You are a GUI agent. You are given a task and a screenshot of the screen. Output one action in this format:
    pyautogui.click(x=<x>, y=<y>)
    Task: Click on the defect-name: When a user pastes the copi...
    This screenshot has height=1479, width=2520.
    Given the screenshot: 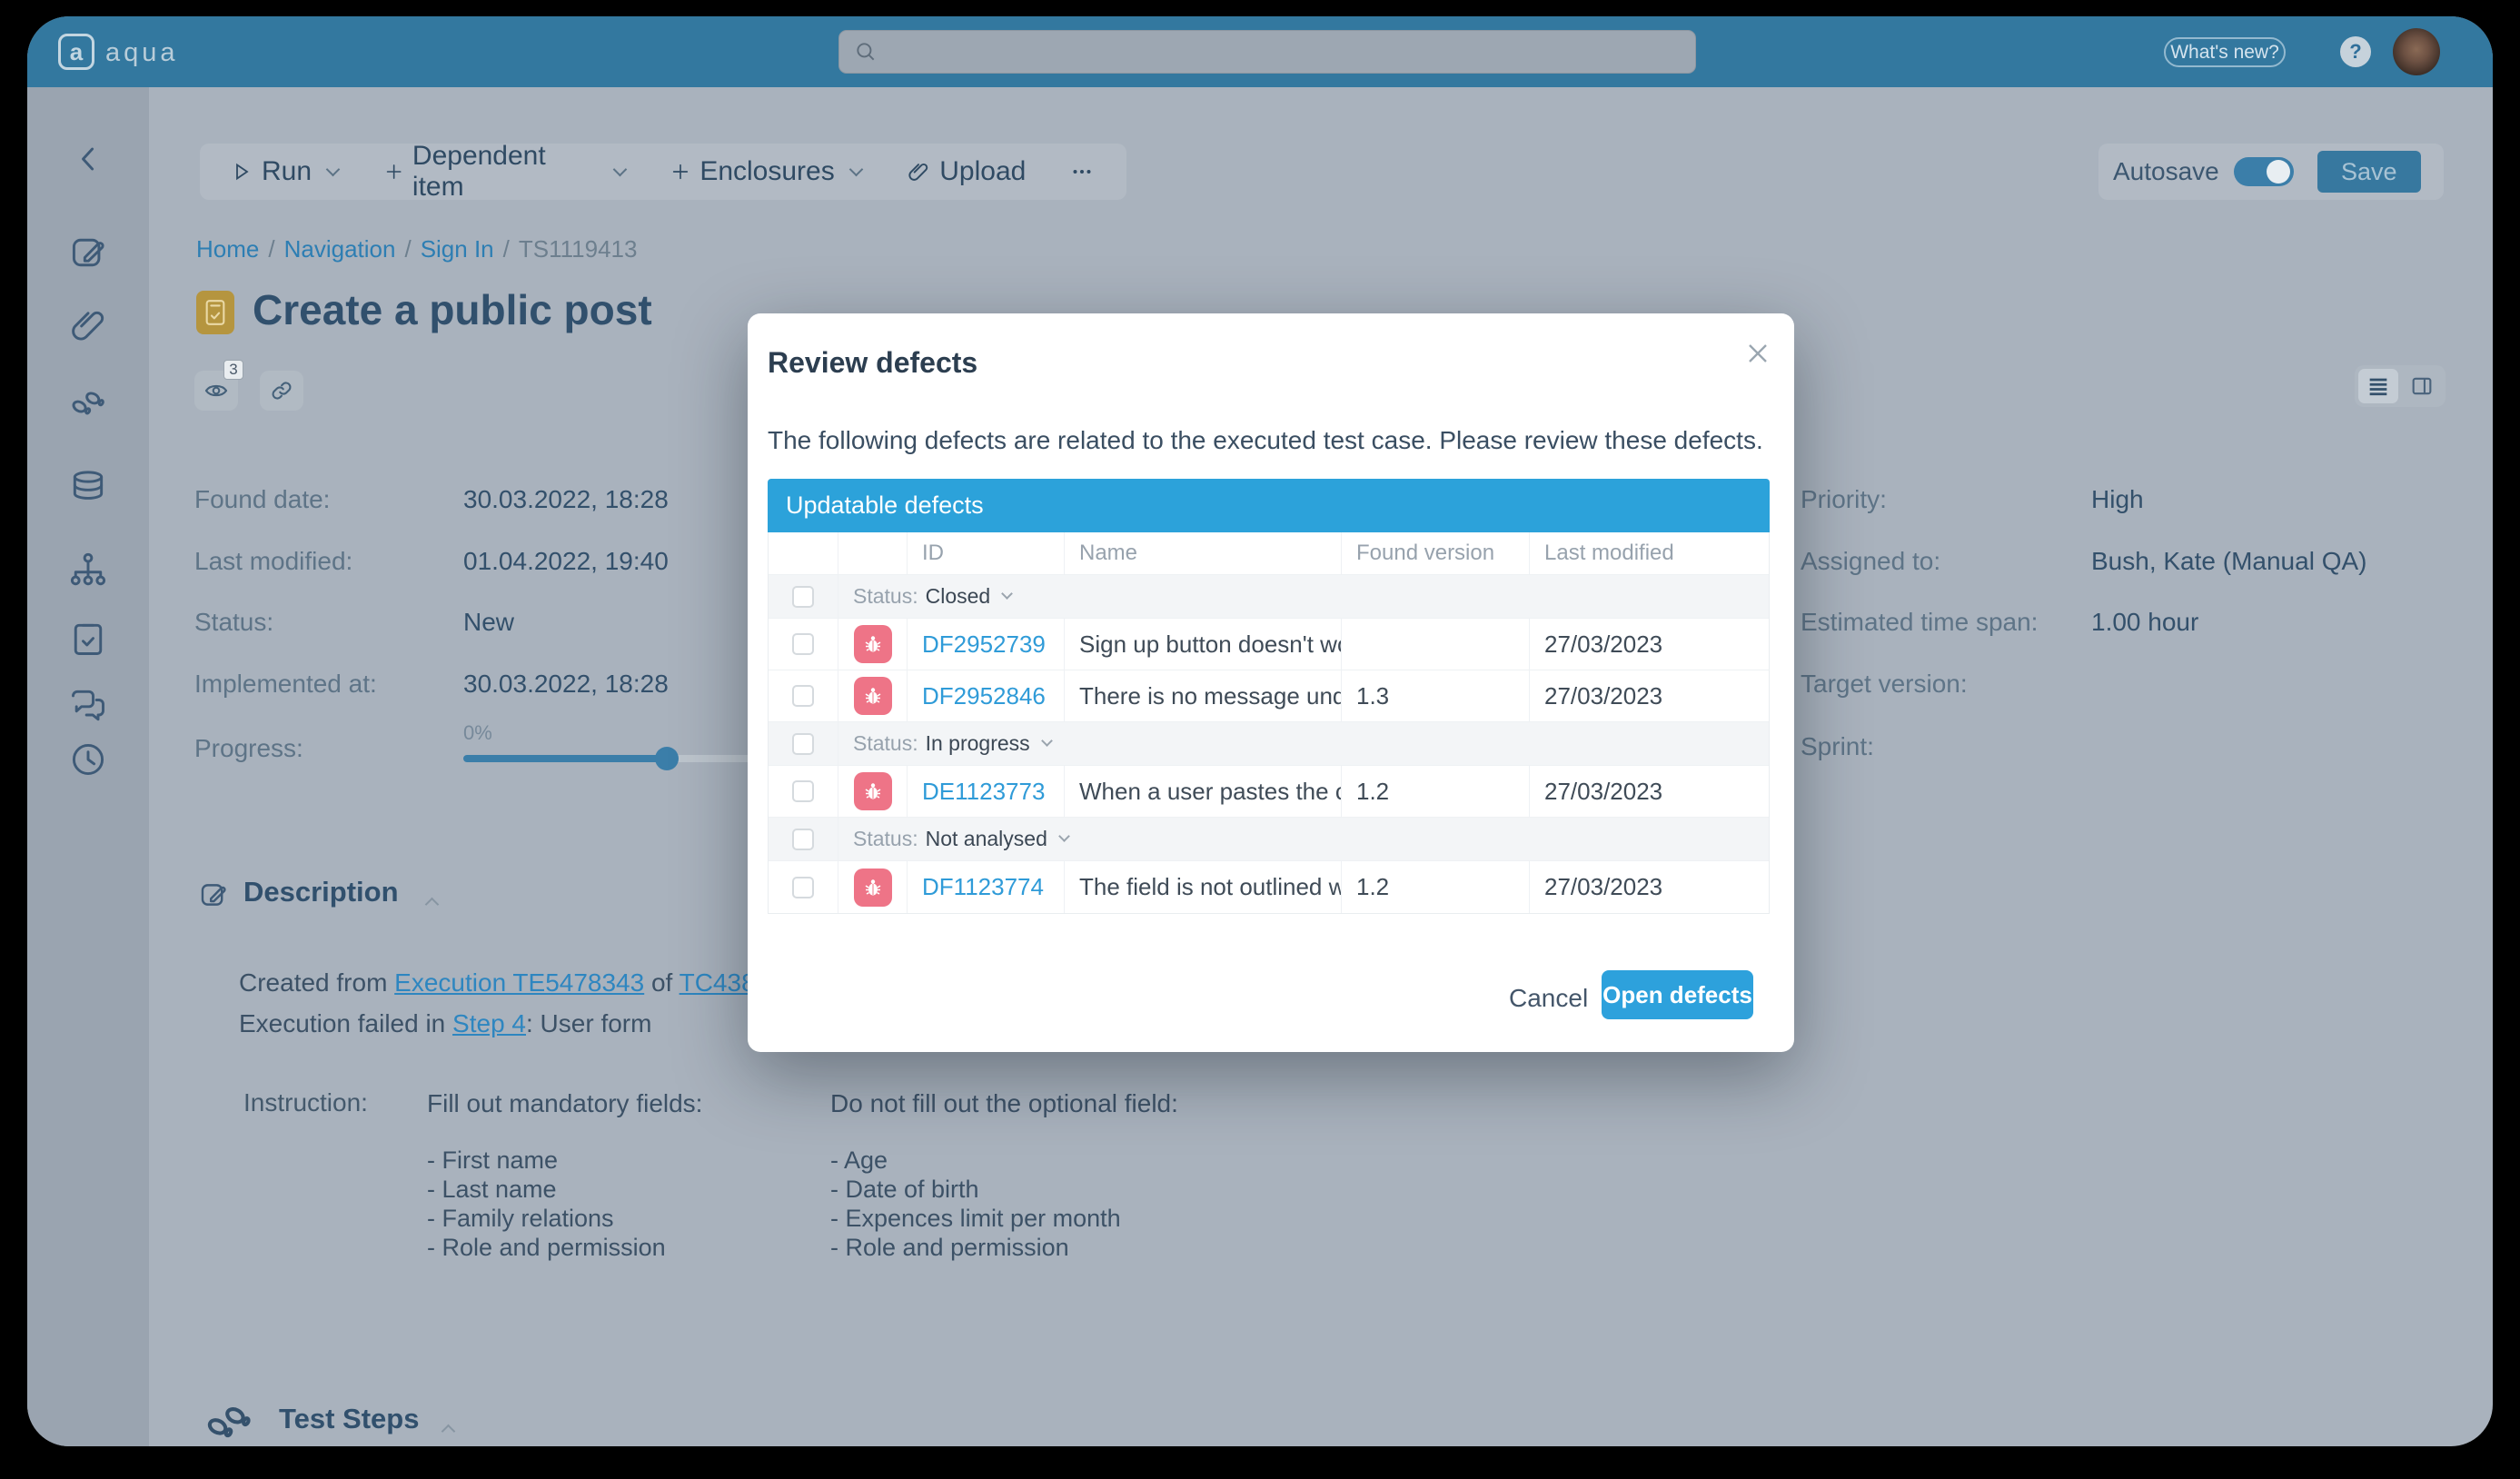 What is the action you would take?
    pyautogui.click(x=1203, y=791)
    